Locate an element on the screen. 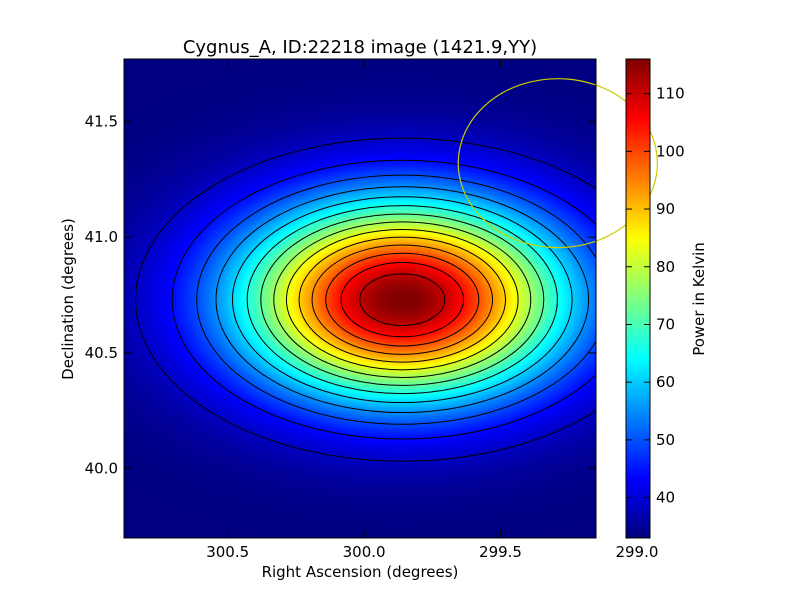 This screenshot has height=600, width=800. y-tick-label: 40.5 is located at coordinates (101, 353).